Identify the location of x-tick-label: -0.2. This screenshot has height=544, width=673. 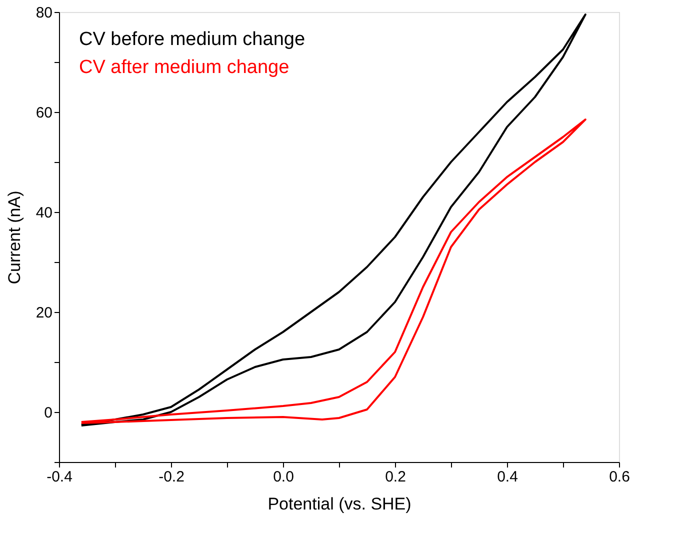
(171, 477).